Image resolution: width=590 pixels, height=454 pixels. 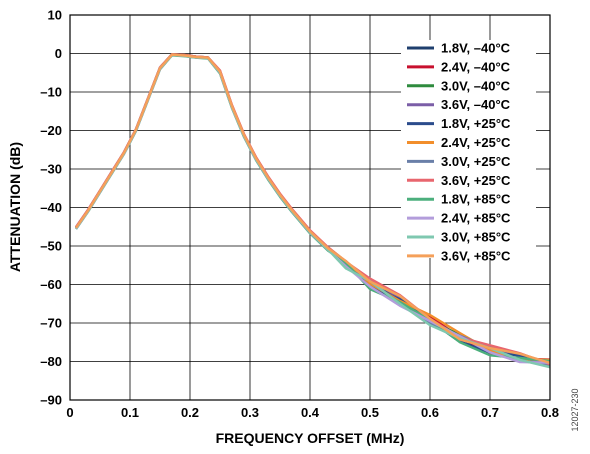 What do you see at coordinates (476, 85) in the screenshot?
I see `legend-label: 3.0V, –40°C` at bounding box center [476, 85].